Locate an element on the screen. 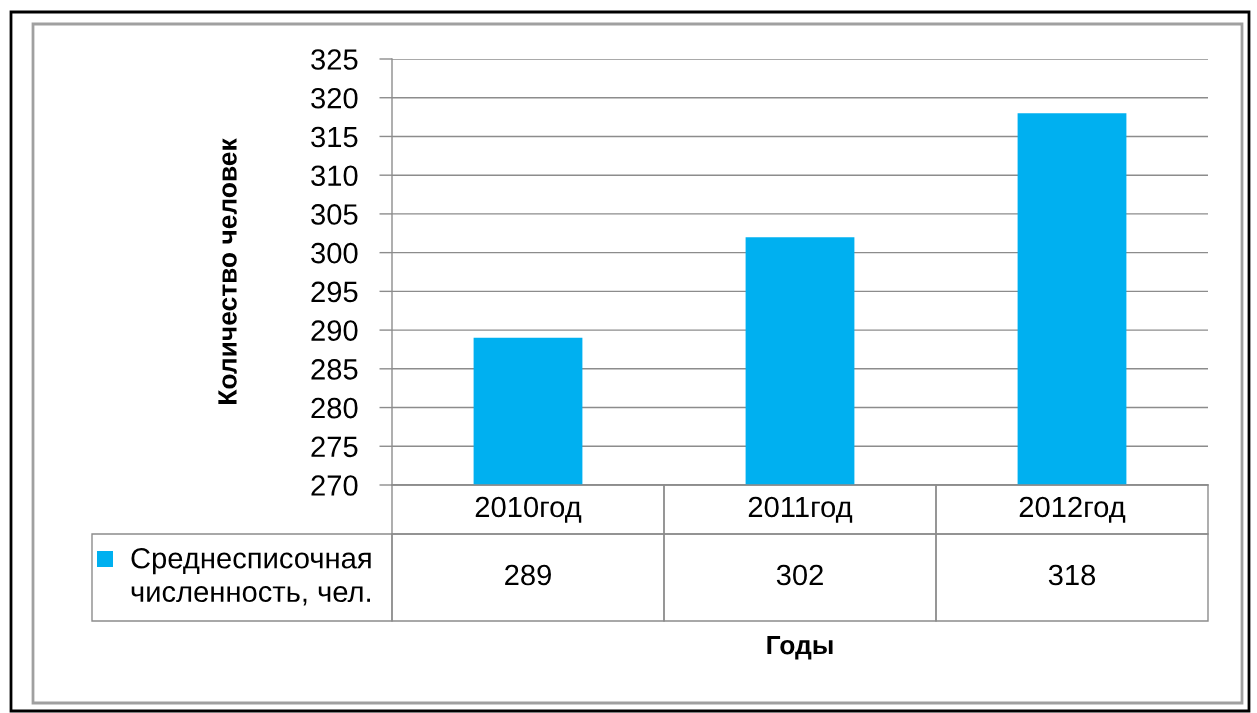  x-tick-label: 2011год is located at coordinates (800, 509).